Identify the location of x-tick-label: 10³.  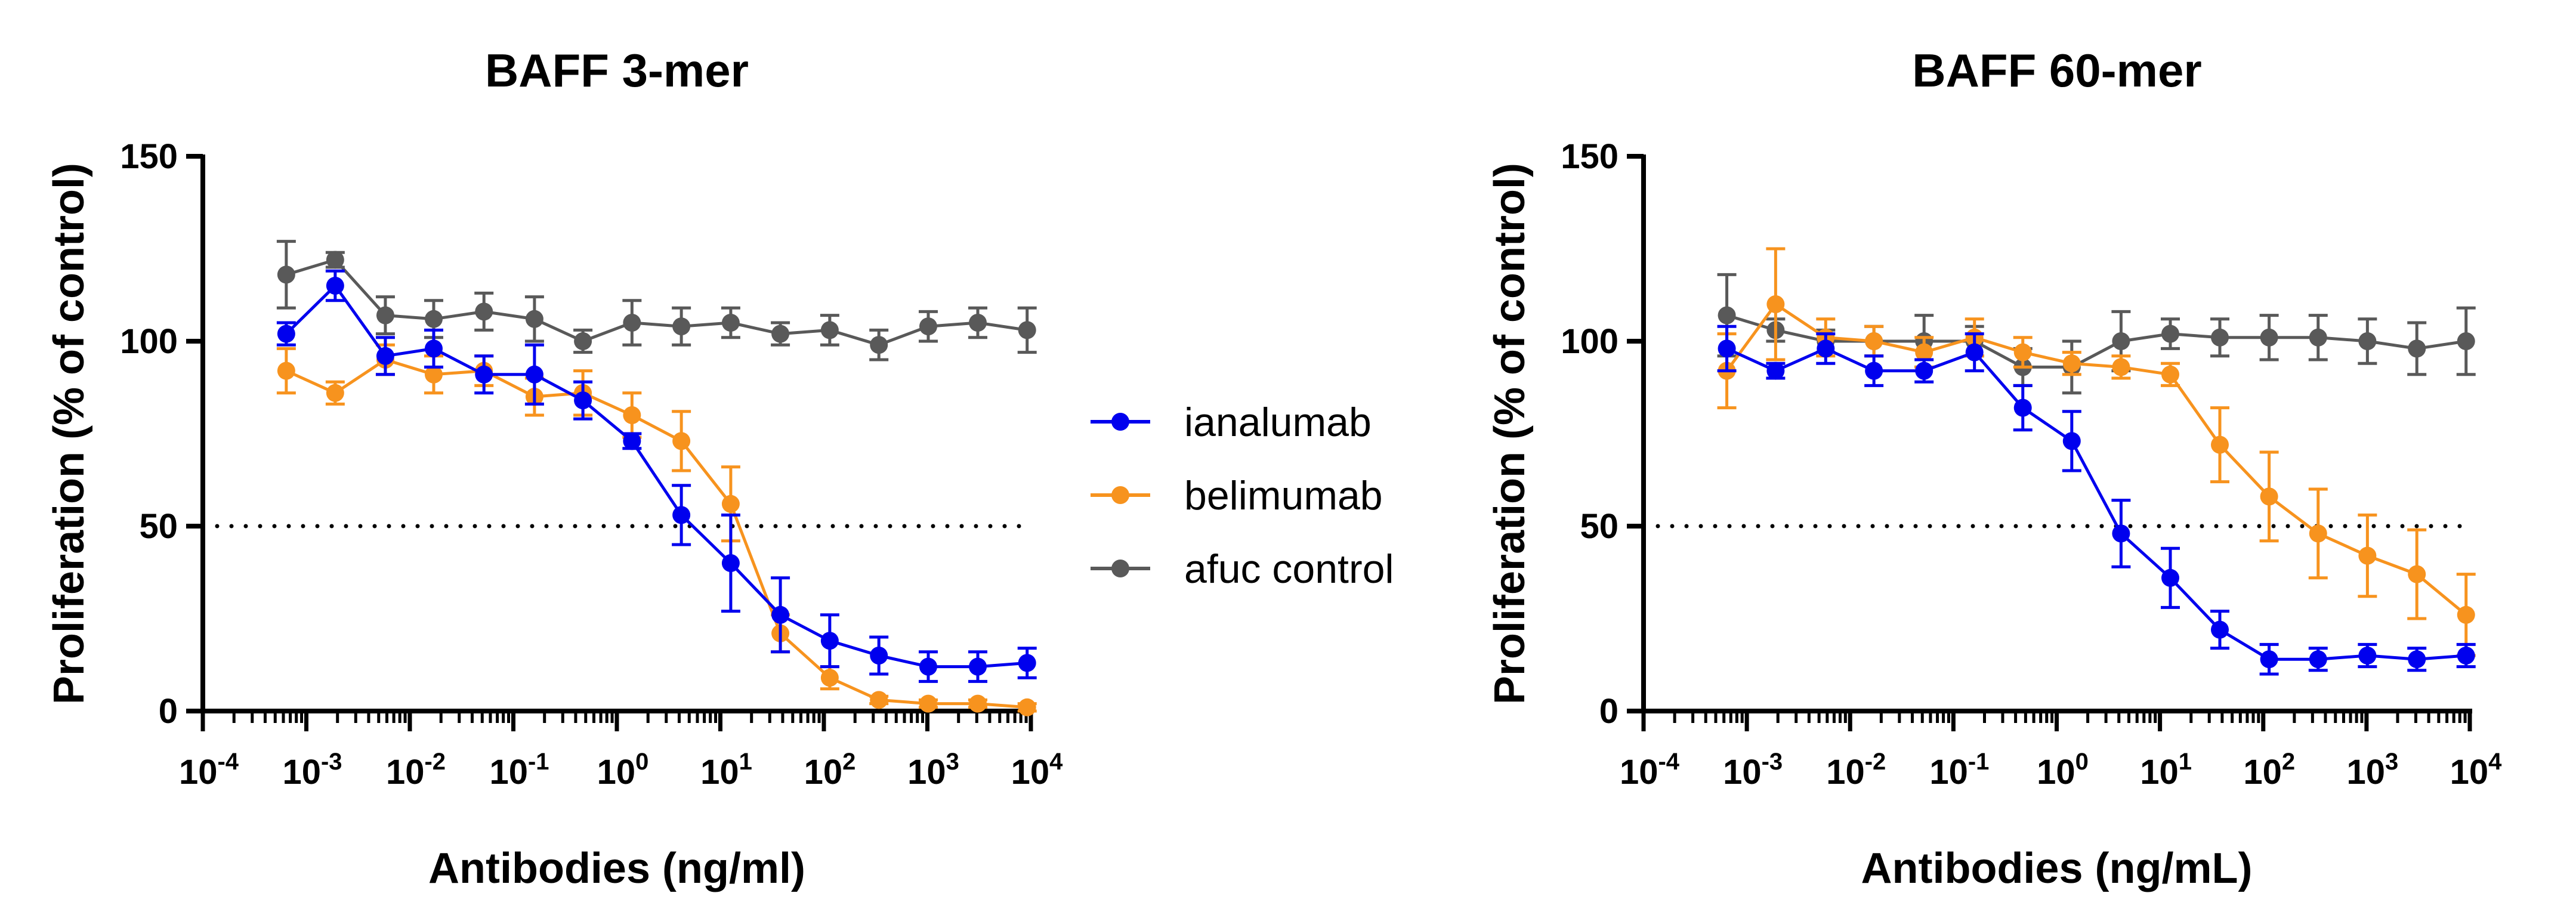
(2372, 770).